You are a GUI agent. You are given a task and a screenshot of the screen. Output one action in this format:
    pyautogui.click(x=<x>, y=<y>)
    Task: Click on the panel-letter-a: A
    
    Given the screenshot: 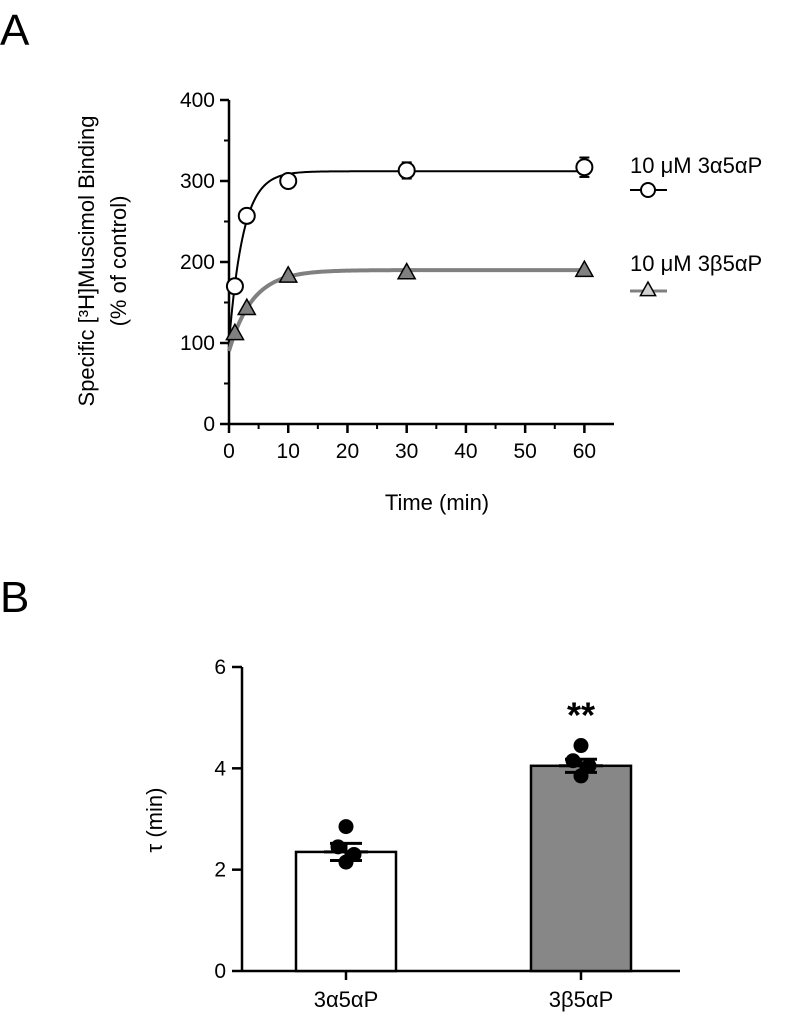 What is the action you would take?
    pyautogui.click(x=15, y=30)
    